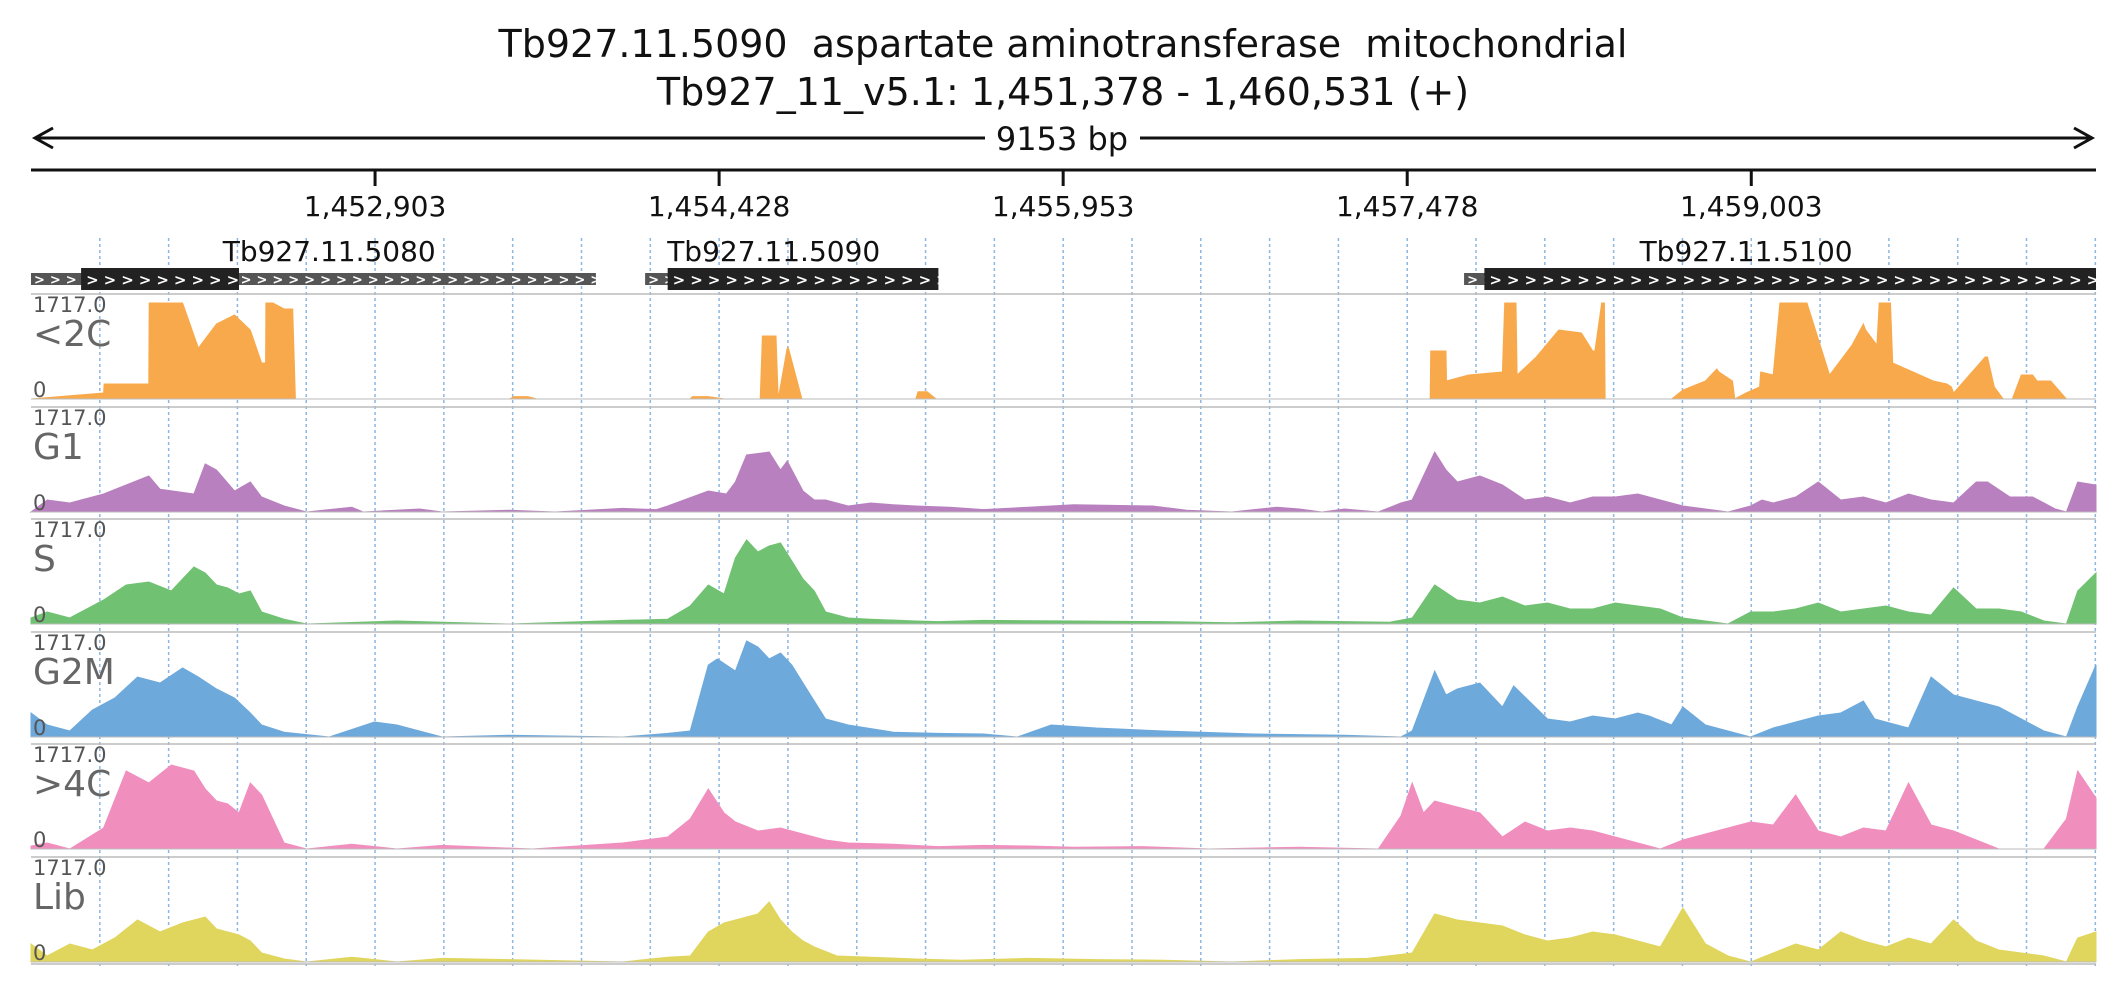  What do you see at coordinates (329, 251) in the screenshot?
I see `gene-label: Tb927.11.5080` at bounding box center [329, 251].